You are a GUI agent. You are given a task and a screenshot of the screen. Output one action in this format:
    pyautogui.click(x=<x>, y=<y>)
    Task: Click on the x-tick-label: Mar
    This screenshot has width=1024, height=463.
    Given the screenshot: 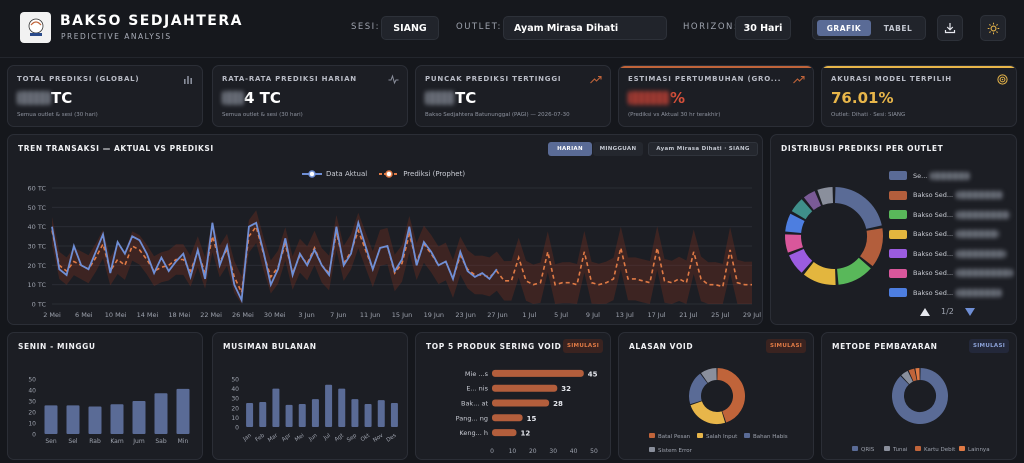 What is the action you would take?
    pyautogui.click(x=273, y=437)
    